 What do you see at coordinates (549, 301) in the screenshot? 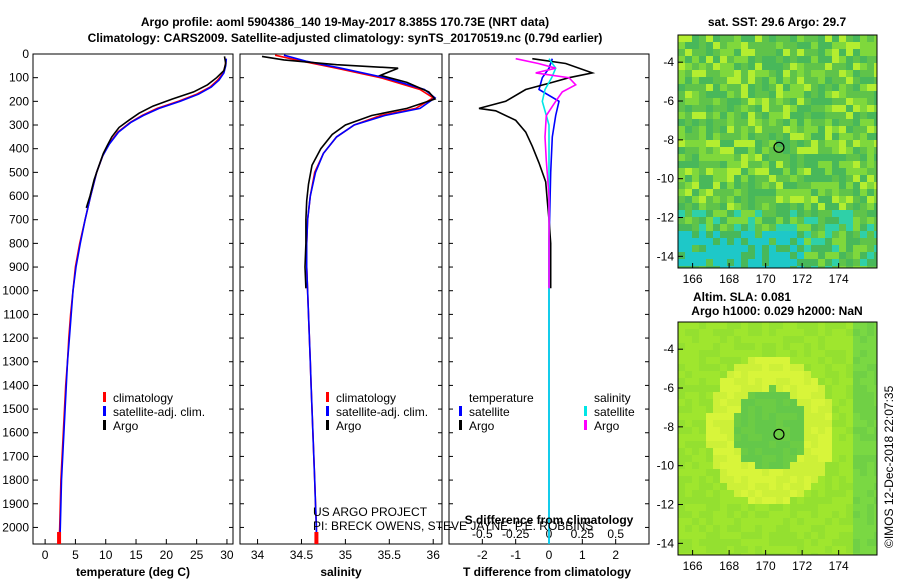
I see `difference-series-s-satellite` at bounding box center [549, 301].